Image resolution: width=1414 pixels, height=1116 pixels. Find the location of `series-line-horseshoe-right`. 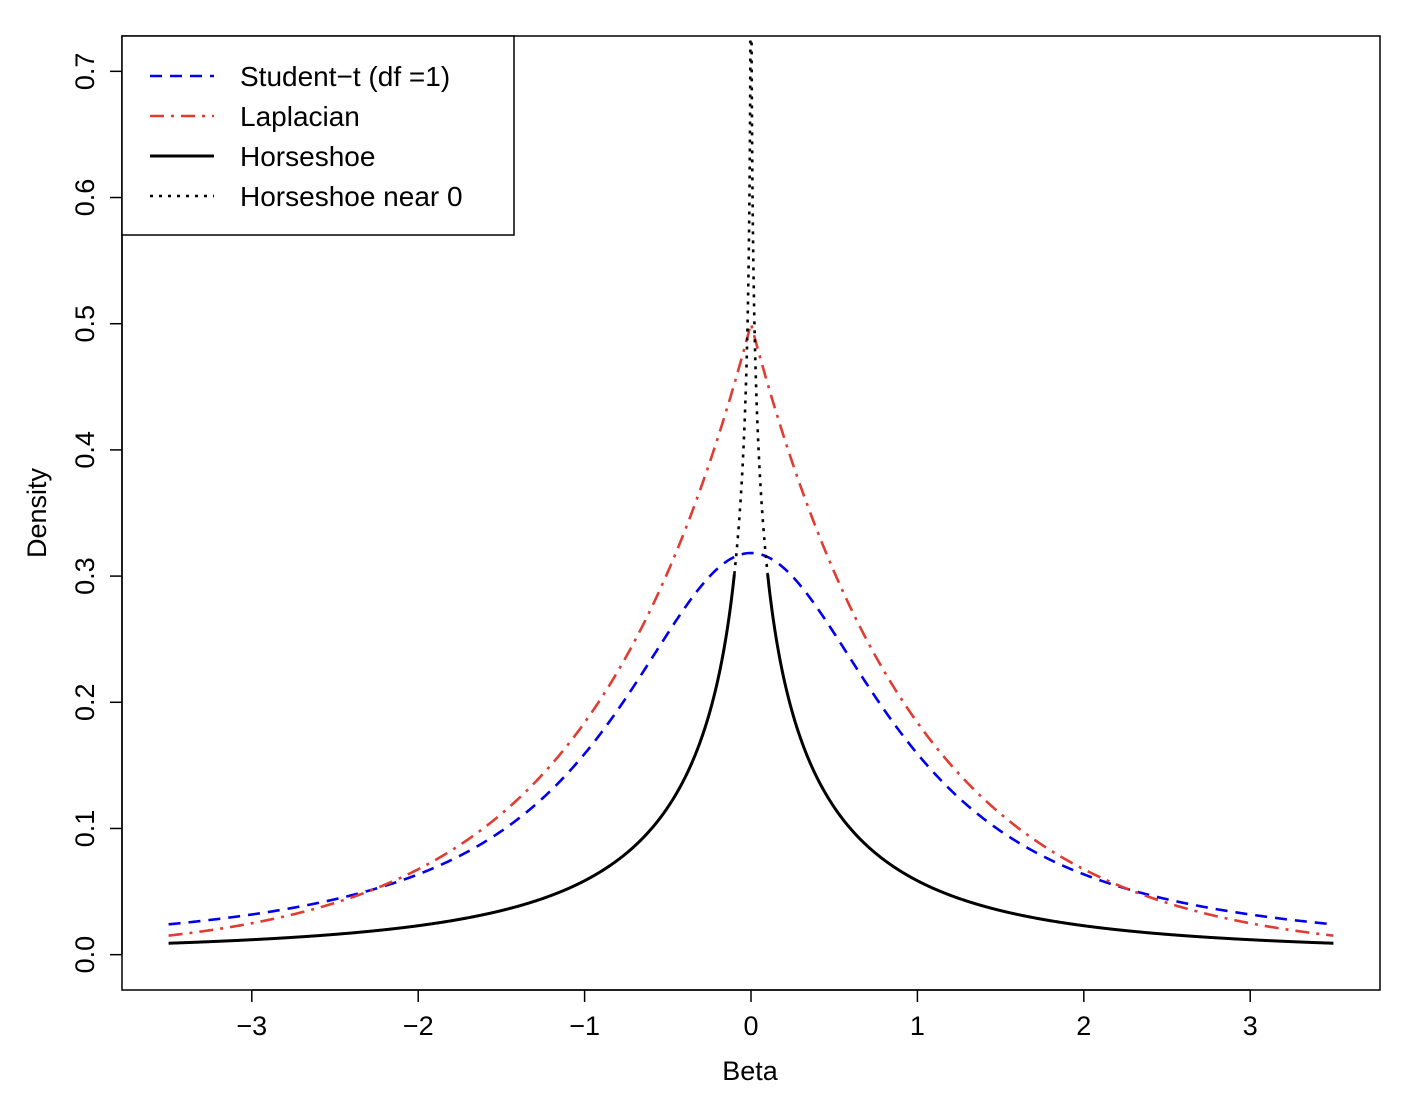

series-line-horseshoe-right is located at coordinates (1050, 759).